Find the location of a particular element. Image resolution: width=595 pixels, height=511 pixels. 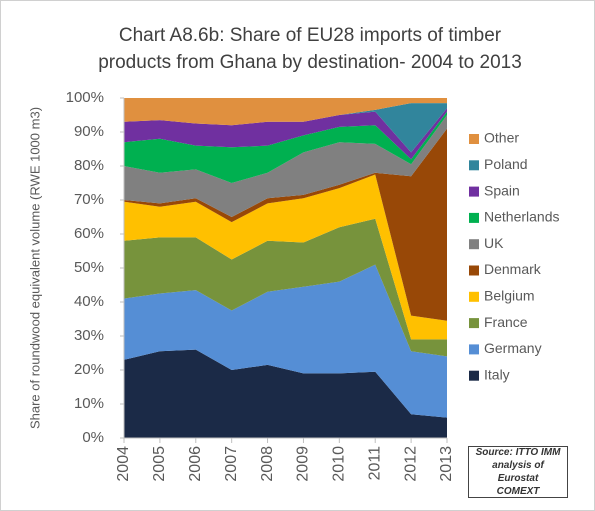

x-tick-label: 2010 is located at coordinates (339, 464).